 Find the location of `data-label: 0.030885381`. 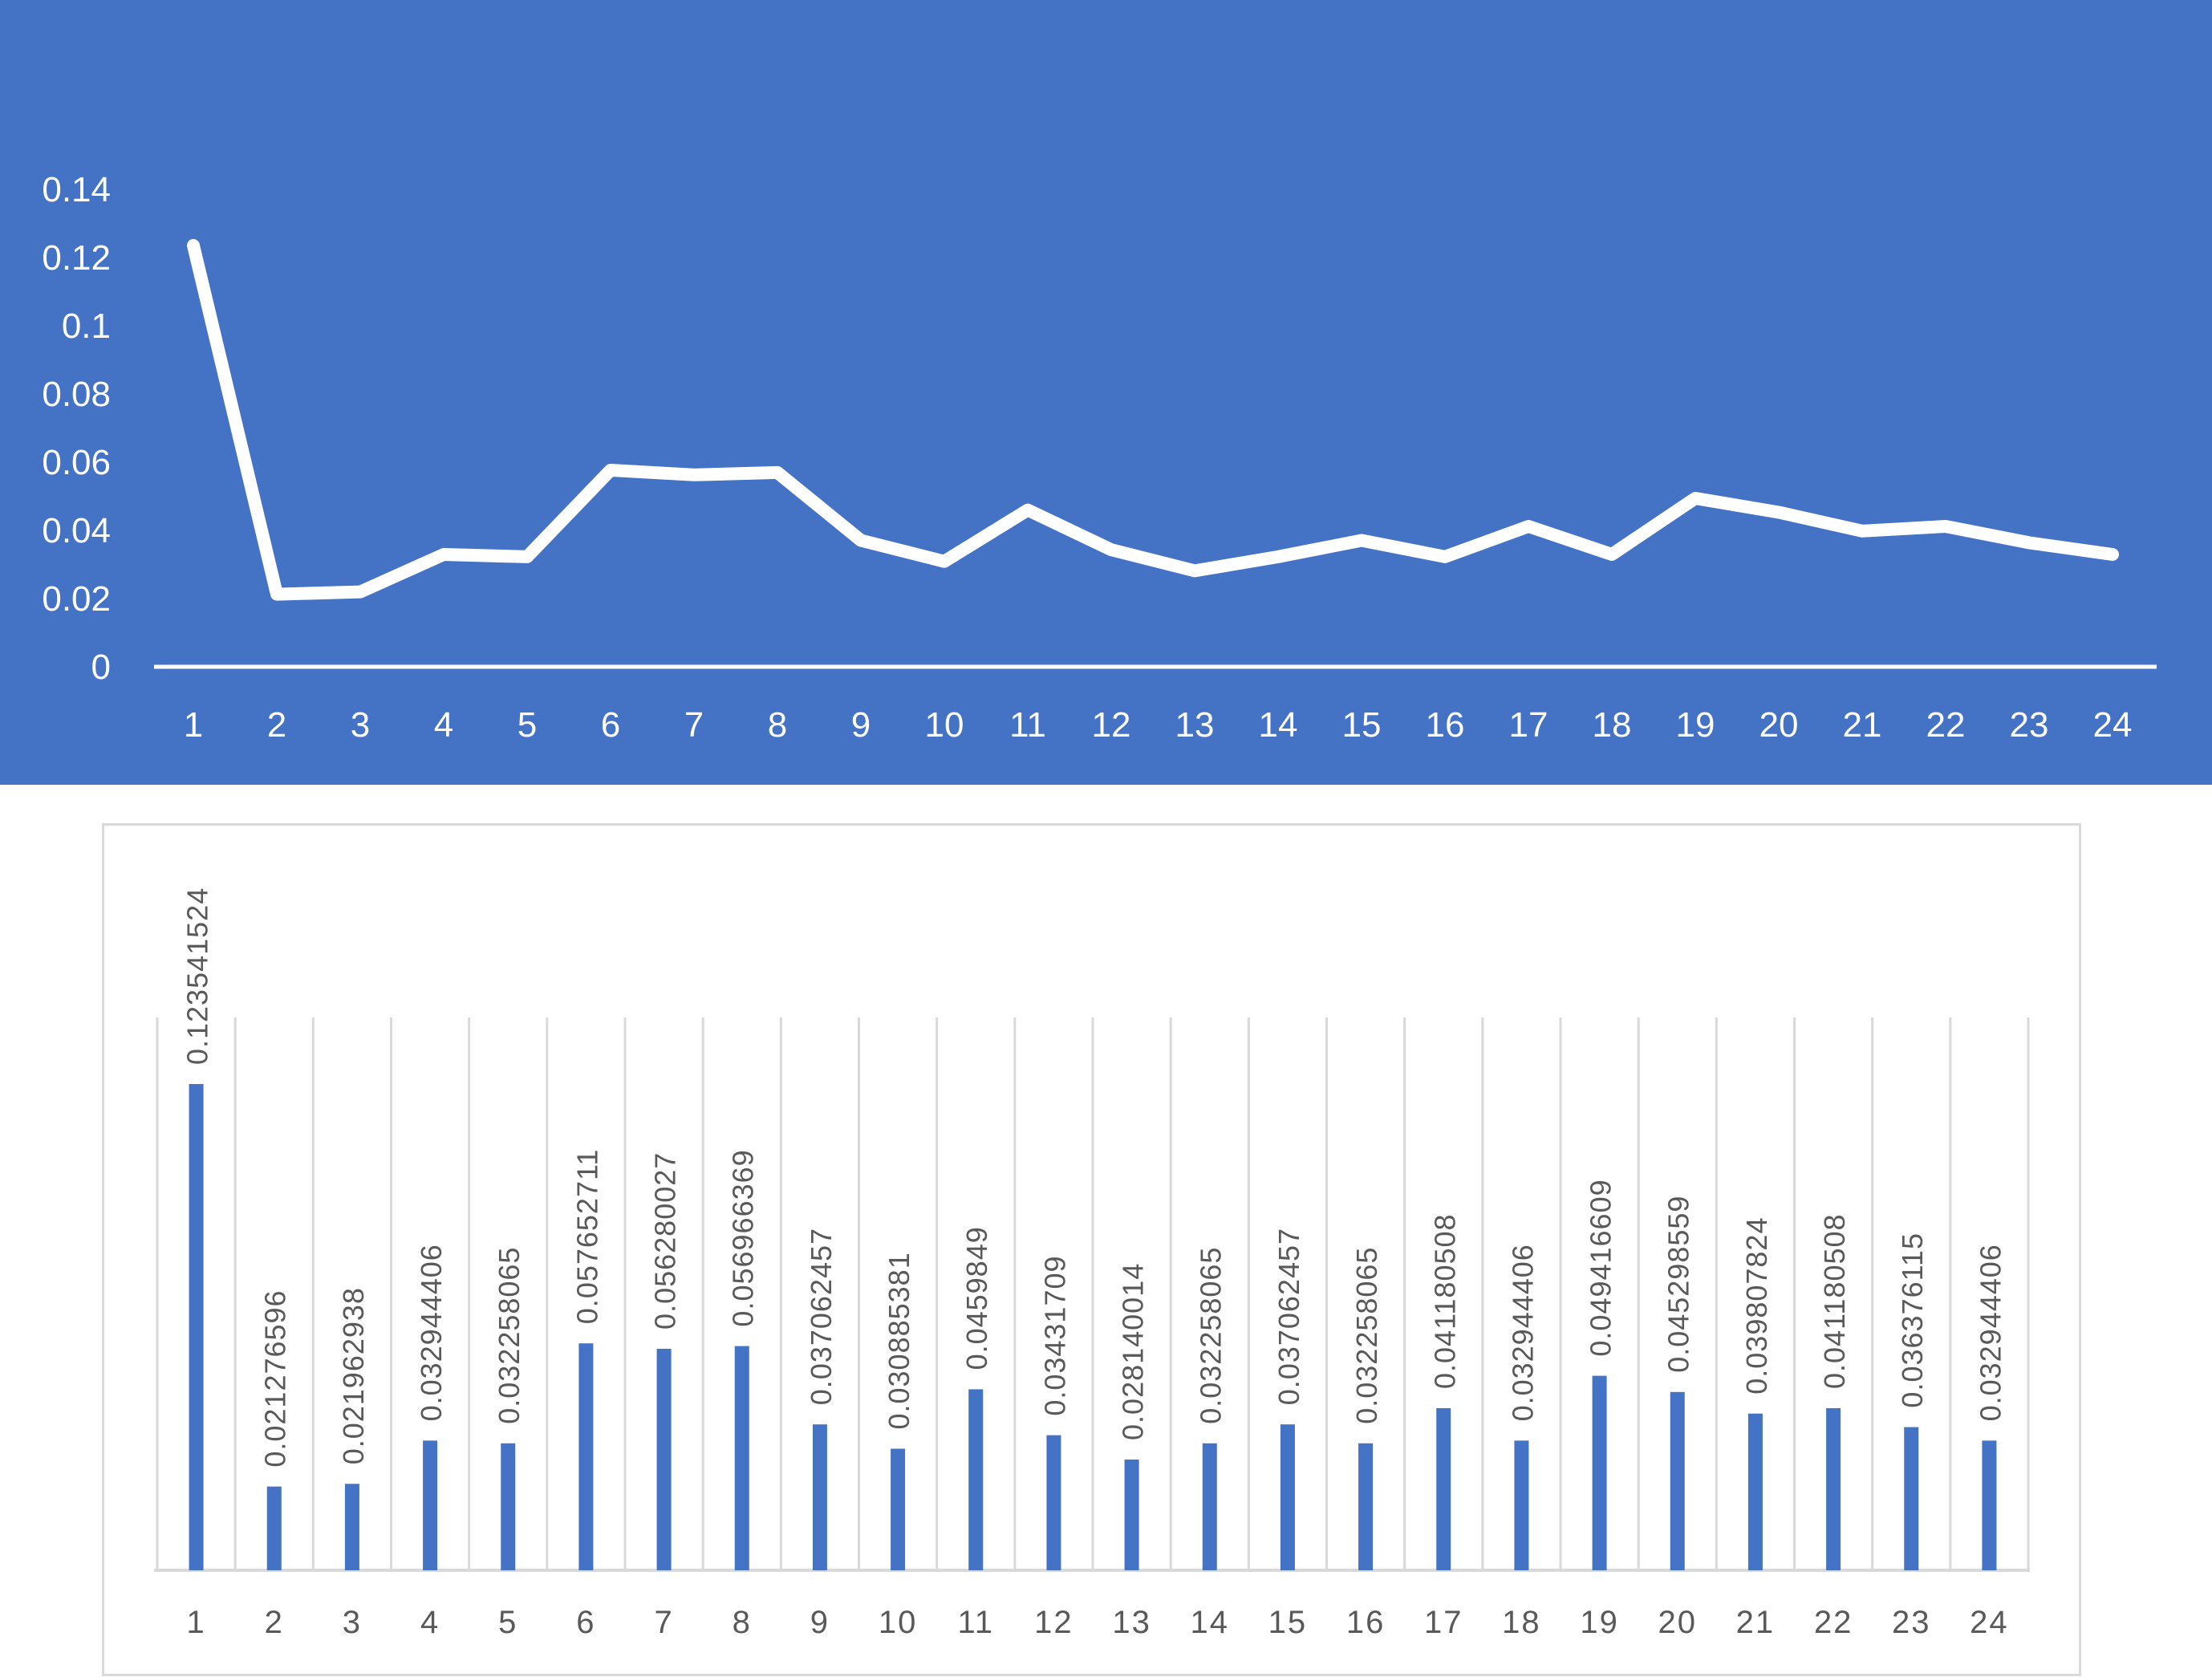

data-label: 0.030885381 is located at coordinates (899, 1341).